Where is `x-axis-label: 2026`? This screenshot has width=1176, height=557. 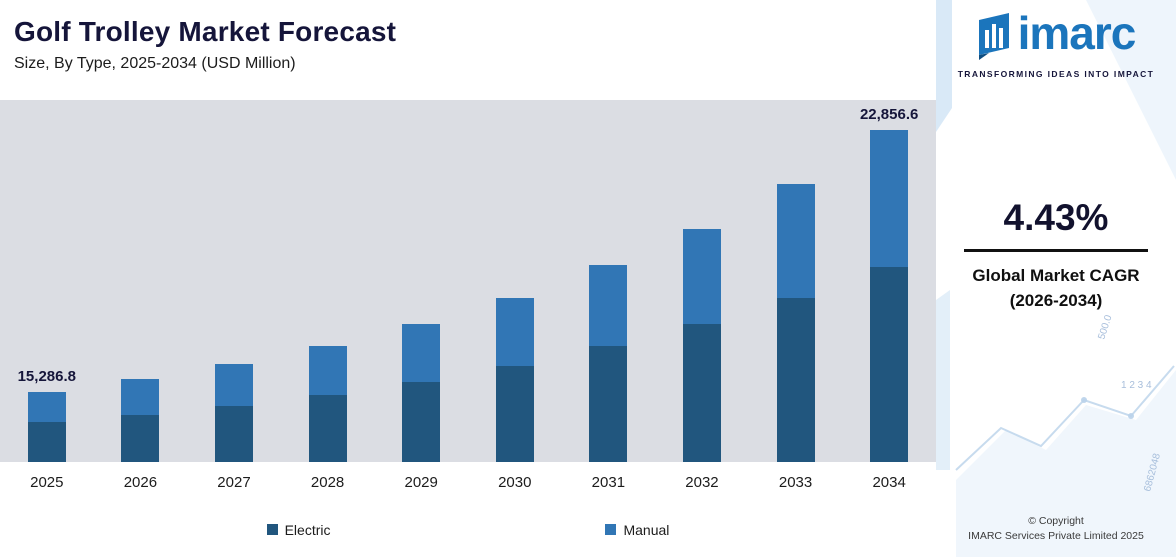 x-axis-label: 2026 is located at coordinates (140, 482).